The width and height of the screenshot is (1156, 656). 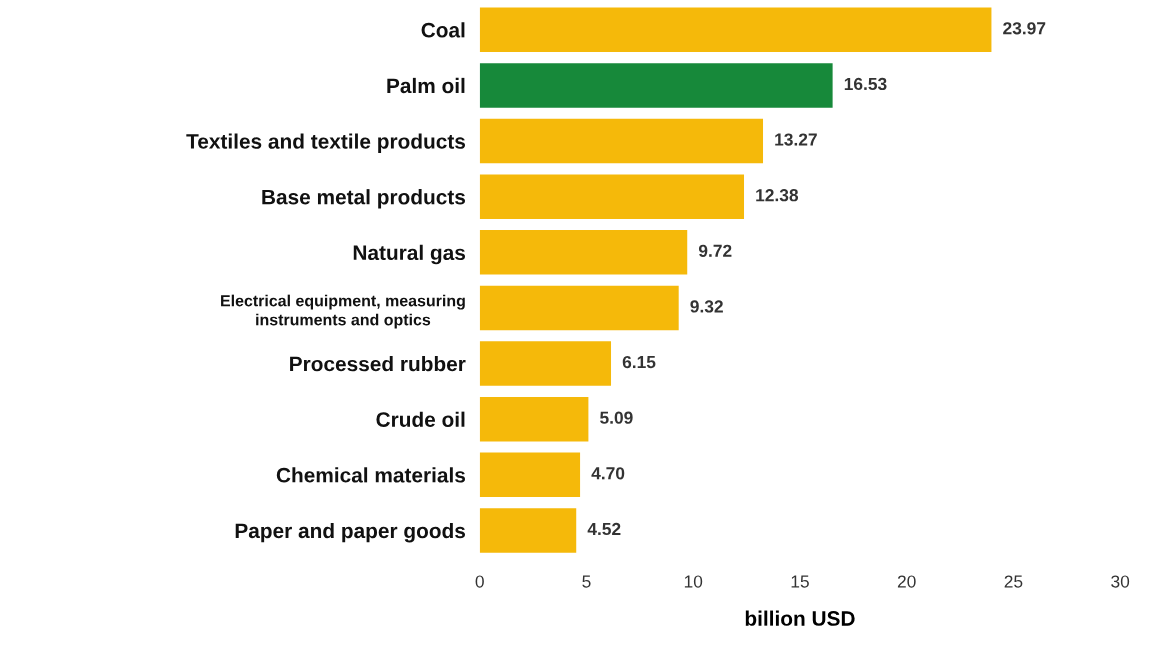 What do you see at coordinates (586, 581) in the screenshot?
I see `x-tick-label: 5` at bounding box center [586, 581].